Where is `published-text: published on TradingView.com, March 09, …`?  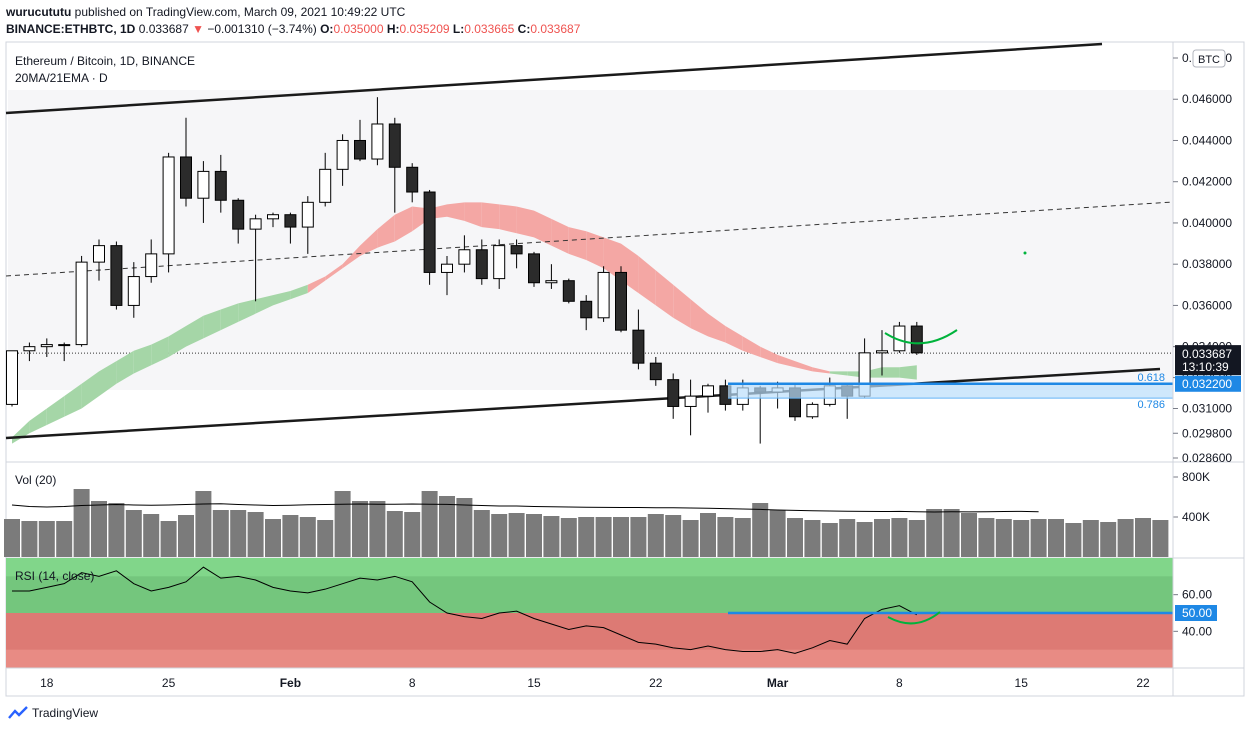
published-text: published on TradingView.com, March 09, … is located at coordinates (240, 12).